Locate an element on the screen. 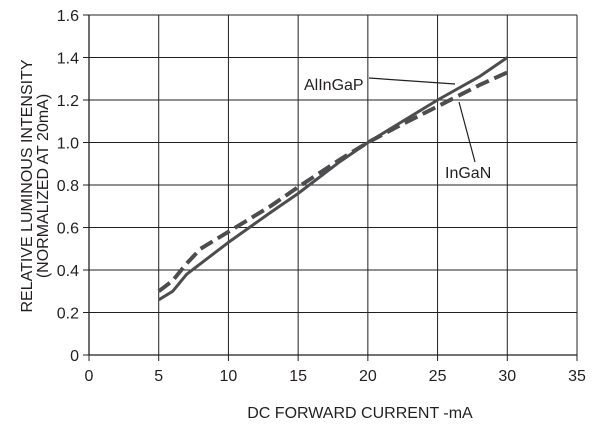  y-tick-label: 1.4 is located at coordinates (68, 59).